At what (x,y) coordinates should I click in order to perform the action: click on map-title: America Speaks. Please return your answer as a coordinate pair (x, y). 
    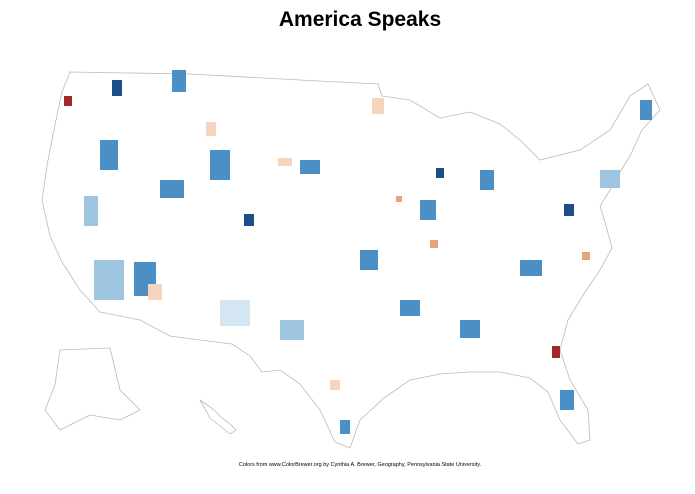
    Looking at the image, I should click on (360, 19).